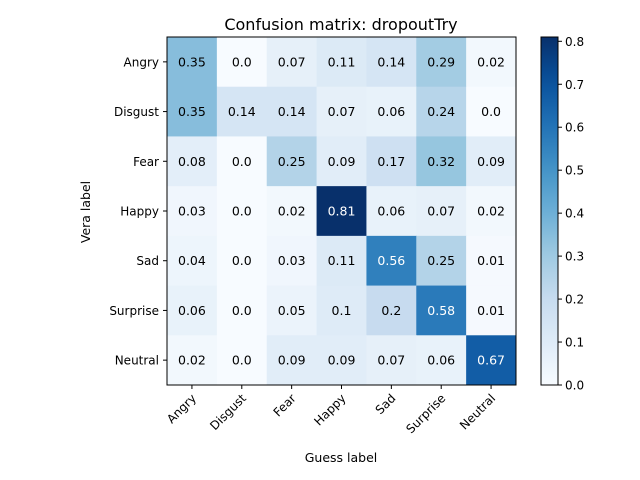 The image size is (640, 480). I want to click on cell-value-label: 0.32, so click(441, 161).